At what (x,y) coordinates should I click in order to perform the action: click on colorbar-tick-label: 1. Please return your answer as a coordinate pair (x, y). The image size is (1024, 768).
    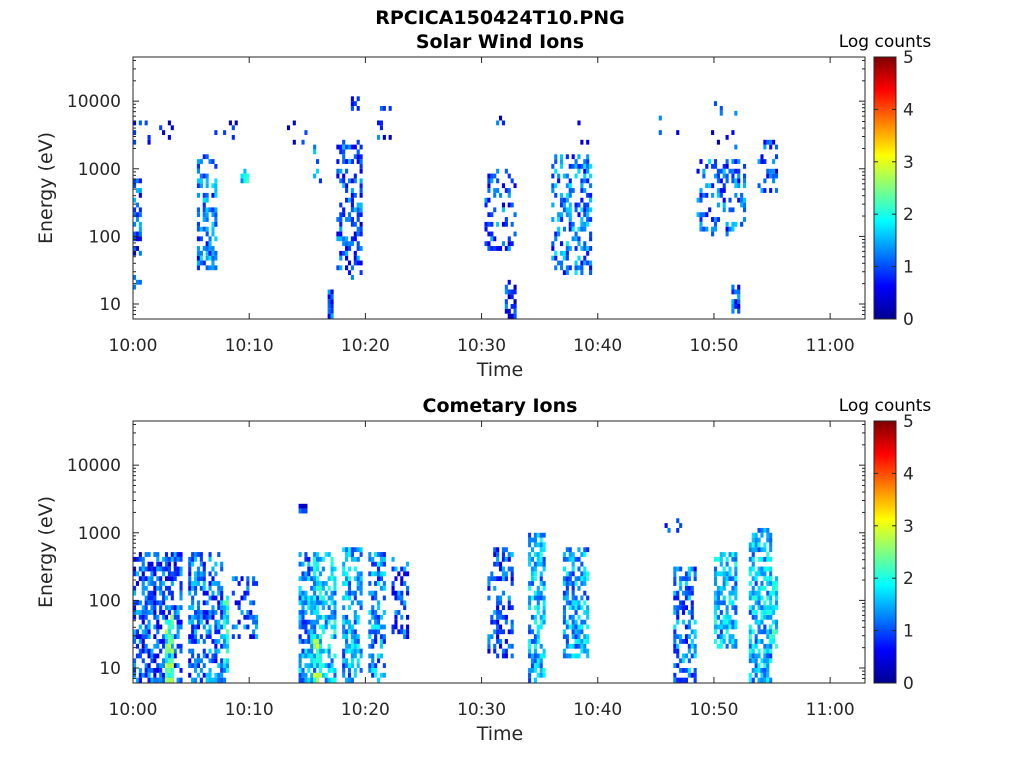
    Looking at the image, I should click on (908, 632).